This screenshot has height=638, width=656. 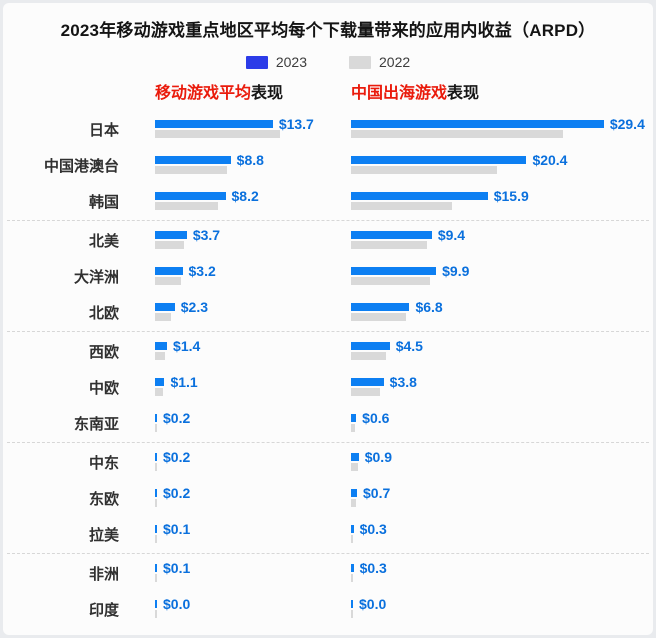 I want to click on panel-overseas-bars: $15.9, so click(x=502, y=199).